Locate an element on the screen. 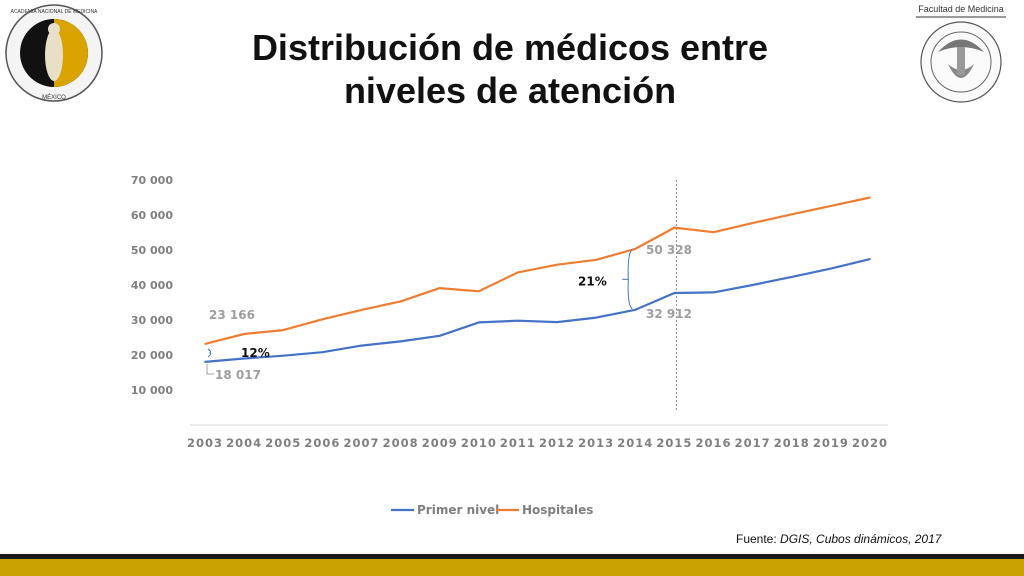 This screenshot has height=576, width=1024. x-tick-label: 2013 is located at coordinates (596, 443).